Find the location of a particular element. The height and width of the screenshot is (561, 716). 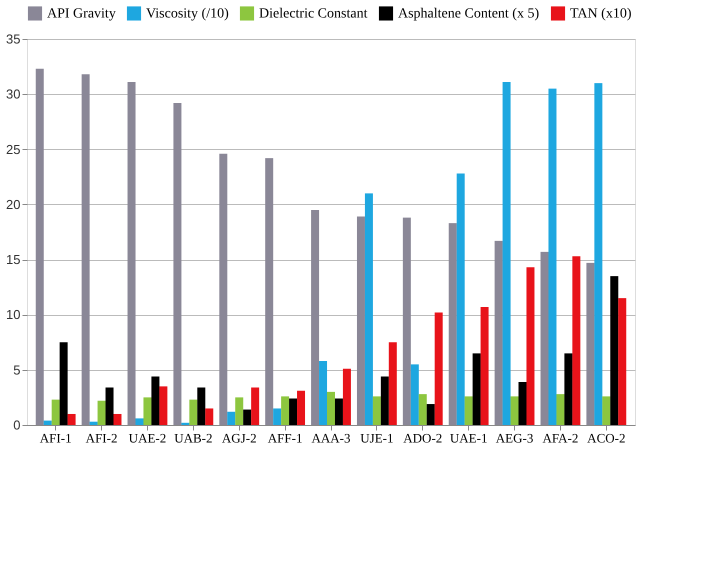

x-tick-label: UAB-2 is located at coordinates (193, 438).